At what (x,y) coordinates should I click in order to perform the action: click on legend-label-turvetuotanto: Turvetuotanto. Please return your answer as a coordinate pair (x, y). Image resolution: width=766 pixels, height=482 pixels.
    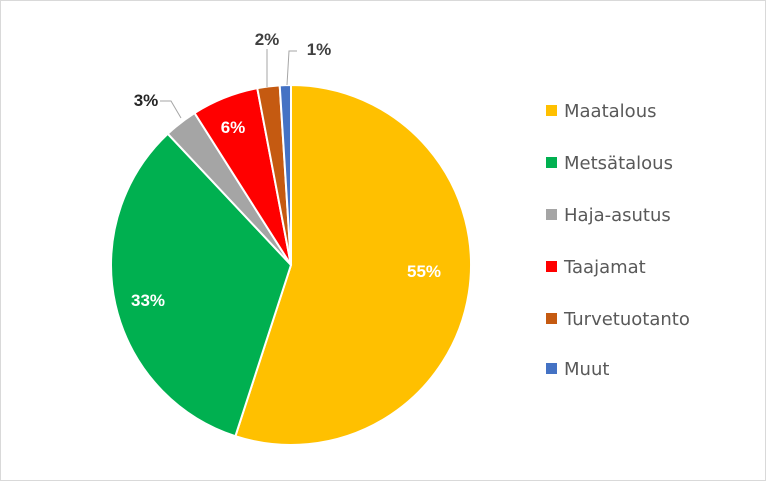
    Looking at the image, I should click on (626, 319).